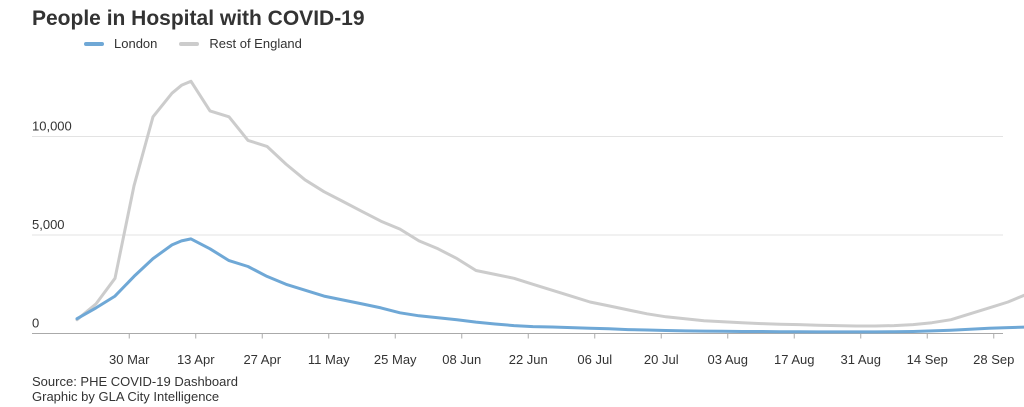 Image resolution: width=1024 pixels, height=407 pixels. What do you see at coordinates (129, 359) in the screenshot?
I see `x-tick-label: 30 Mar` at bounding box center [129, 359].